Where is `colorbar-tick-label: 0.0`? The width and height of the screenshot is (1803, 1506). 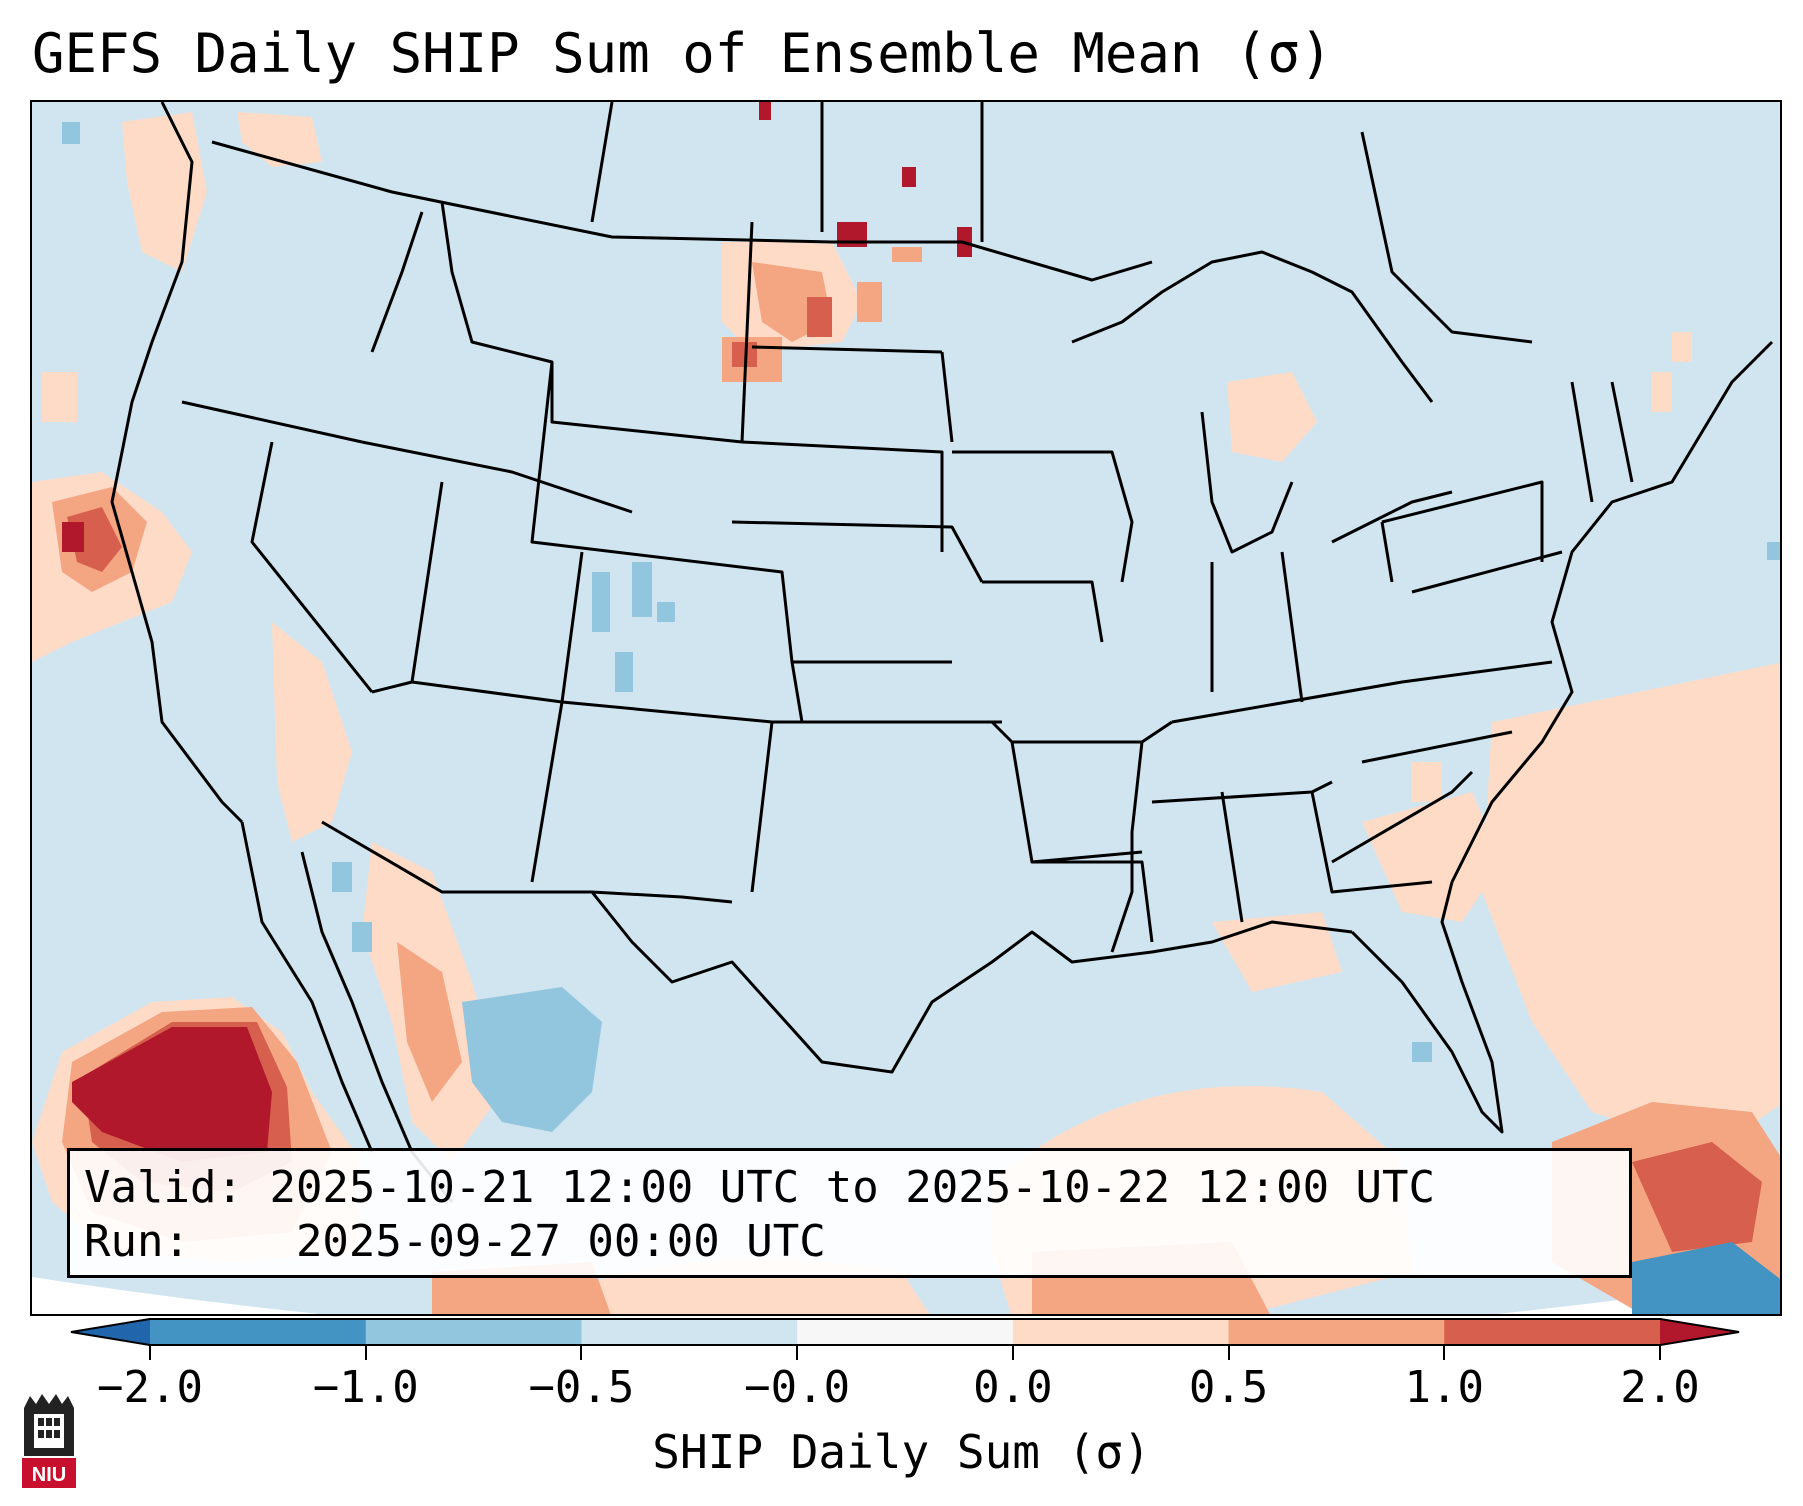 colorbar-tick-label: 0.0 is located at coordinates (1013, 1387).